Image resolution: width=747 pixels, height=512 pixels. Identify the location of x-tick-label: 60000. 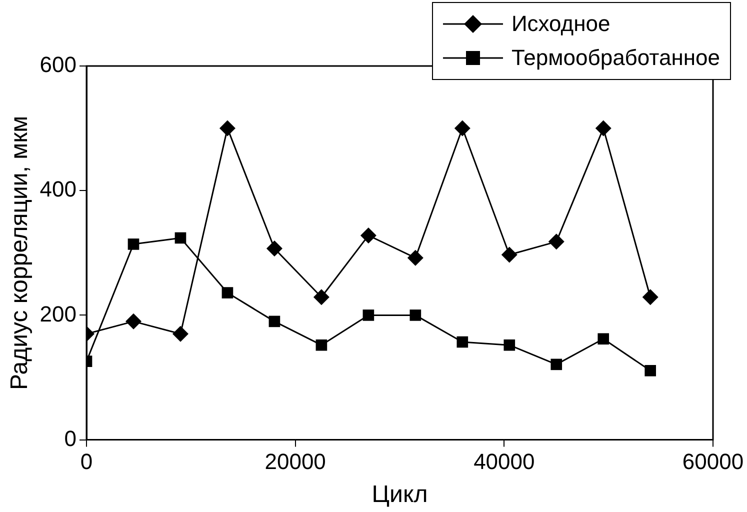
(713, 461).